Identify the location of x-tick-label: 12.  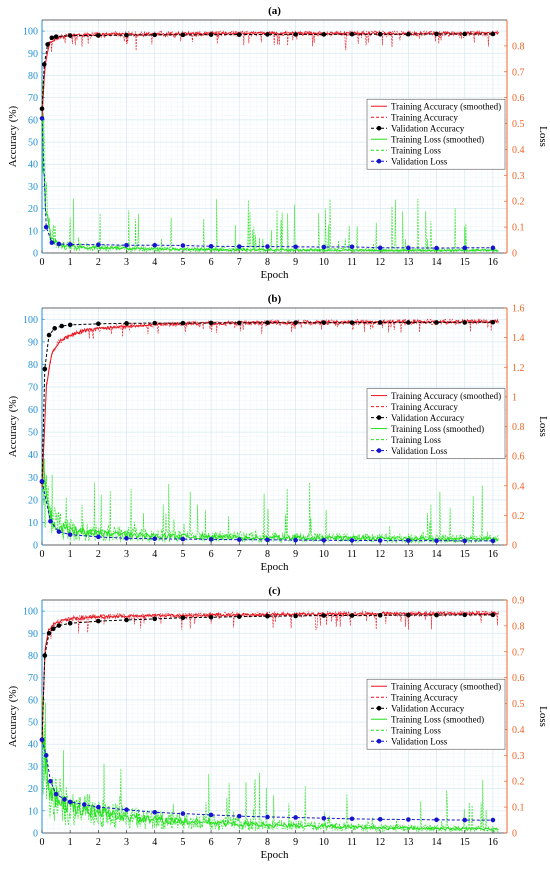
(380, 262).